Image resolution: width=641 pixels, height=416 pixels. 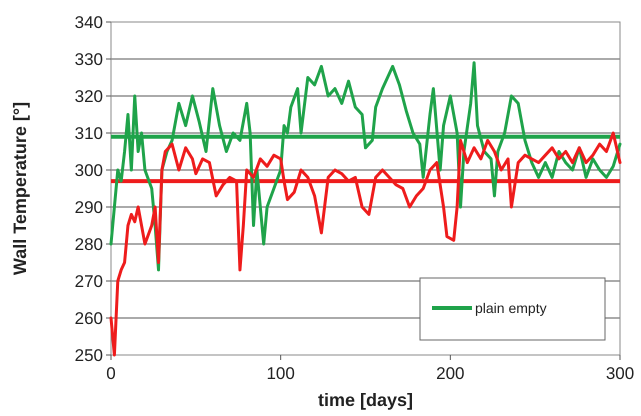 What do you see at coordinates (88, 59) in the screenshot?
I see `y-tick-label: 330` at bounding box center [88, 59].